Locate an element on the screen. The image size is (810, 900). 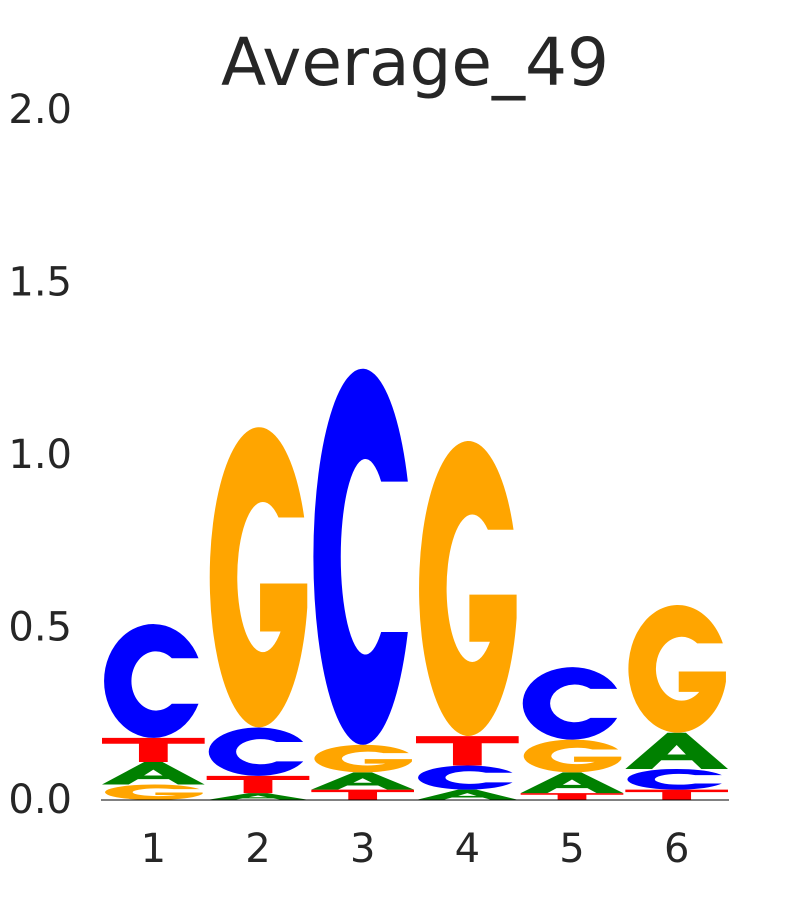
y-tick-label: 1.5 is located at coordinates (40, 283).